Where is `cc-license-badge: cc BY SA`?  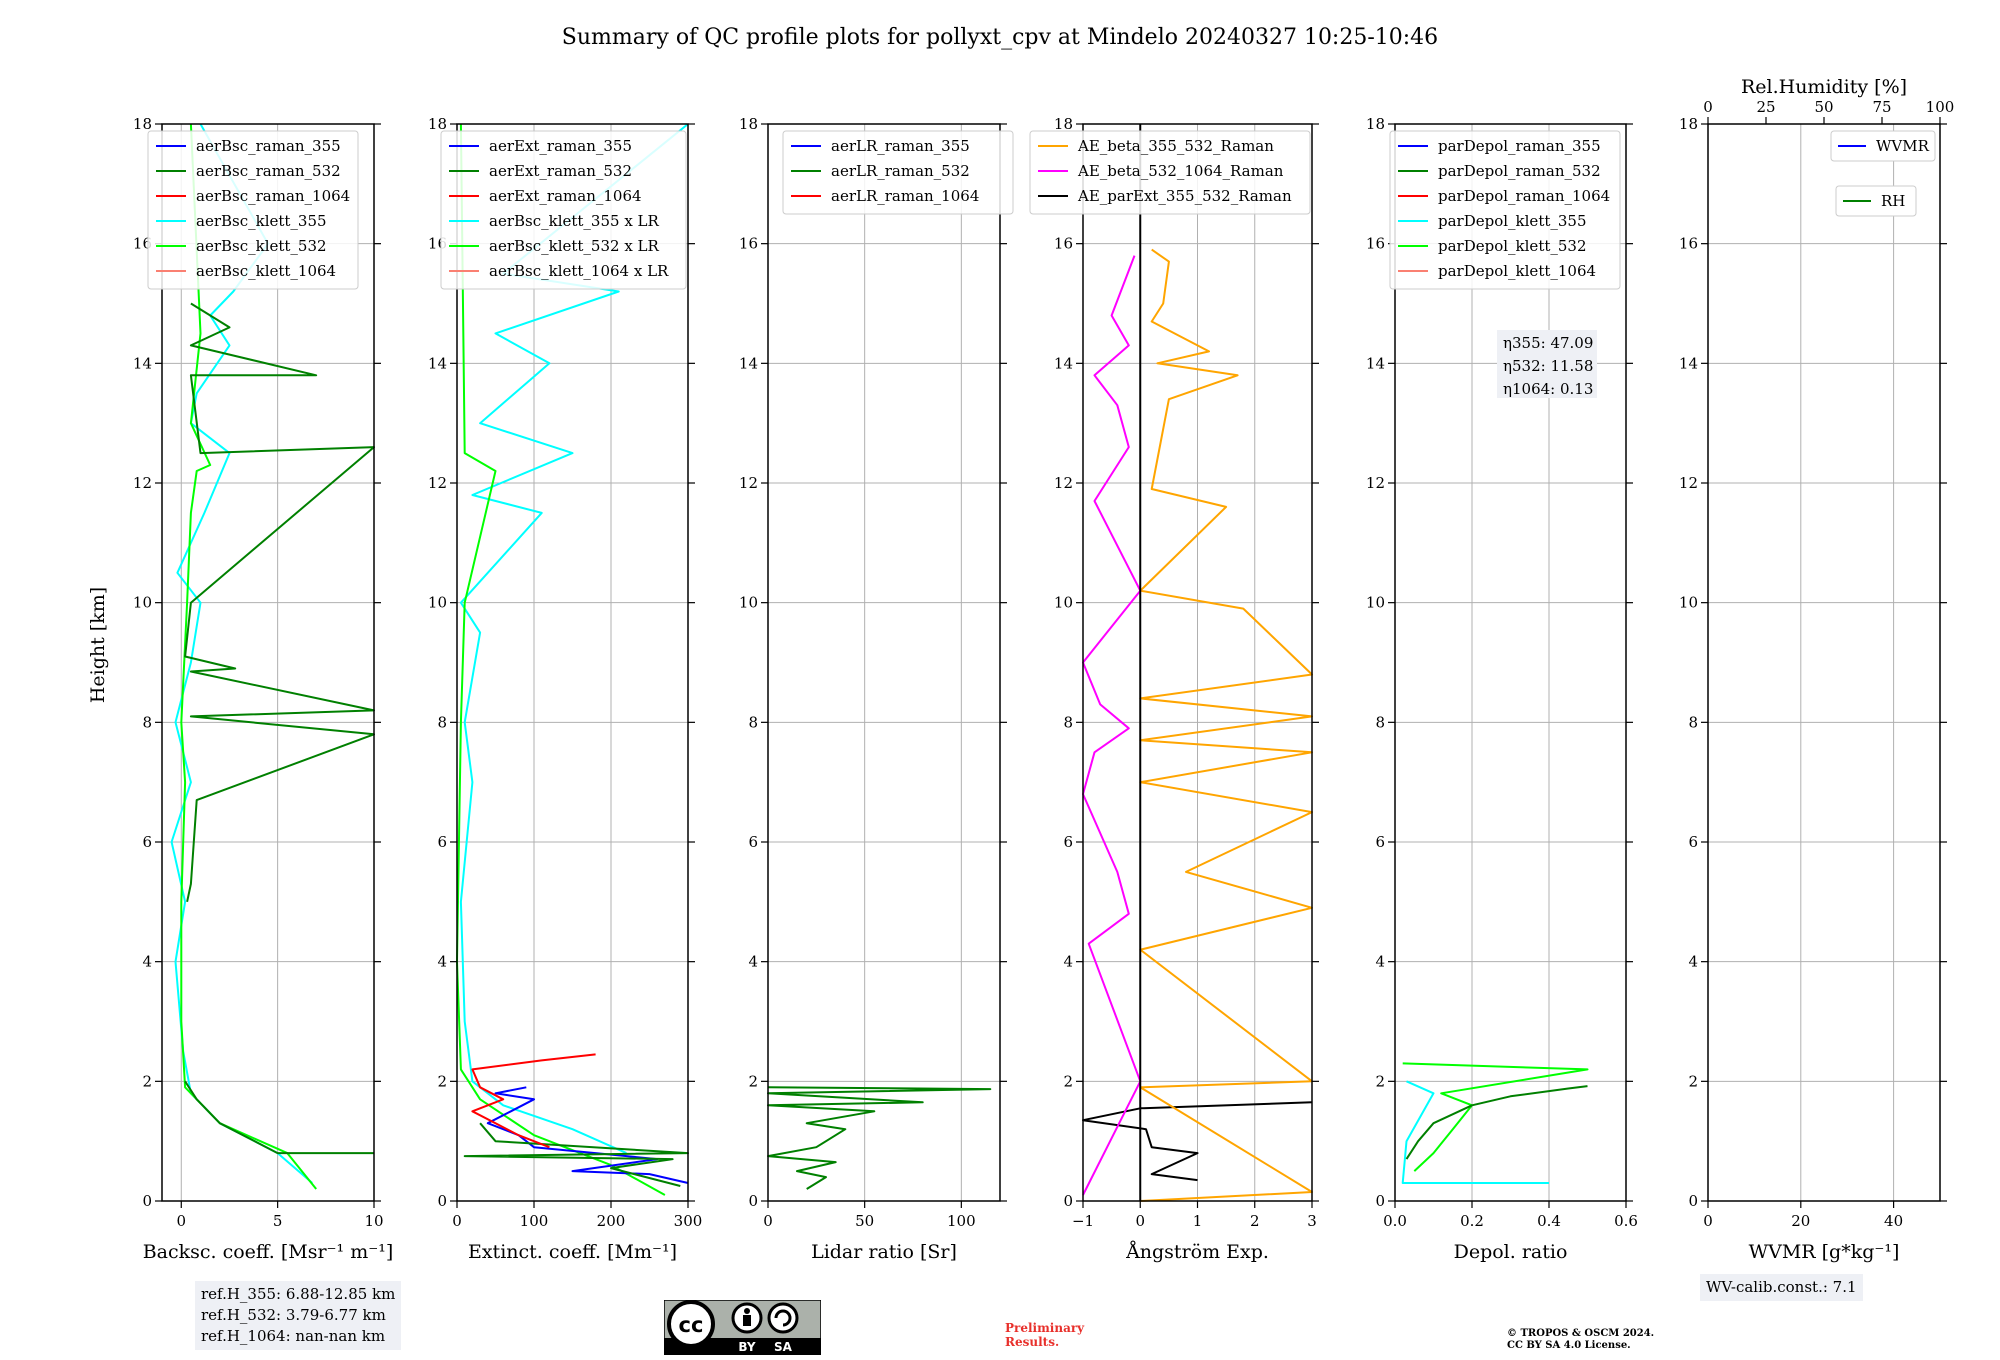 cc-license-badge: cc BY SA is located at coordinates (742, 1327).